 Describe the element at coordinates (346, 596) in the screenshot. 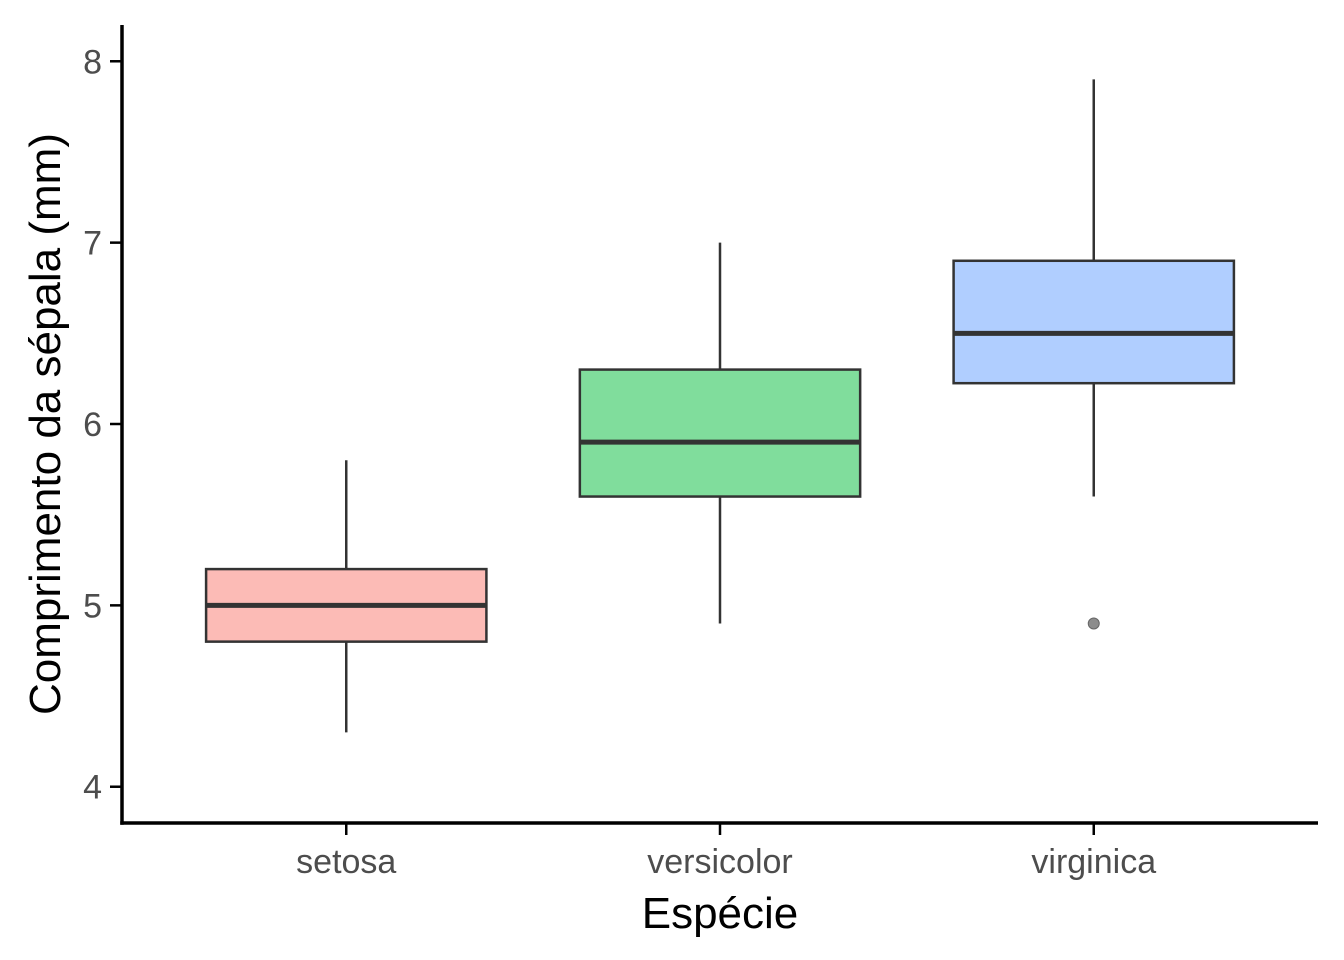

I see `box-setosa` at that location.